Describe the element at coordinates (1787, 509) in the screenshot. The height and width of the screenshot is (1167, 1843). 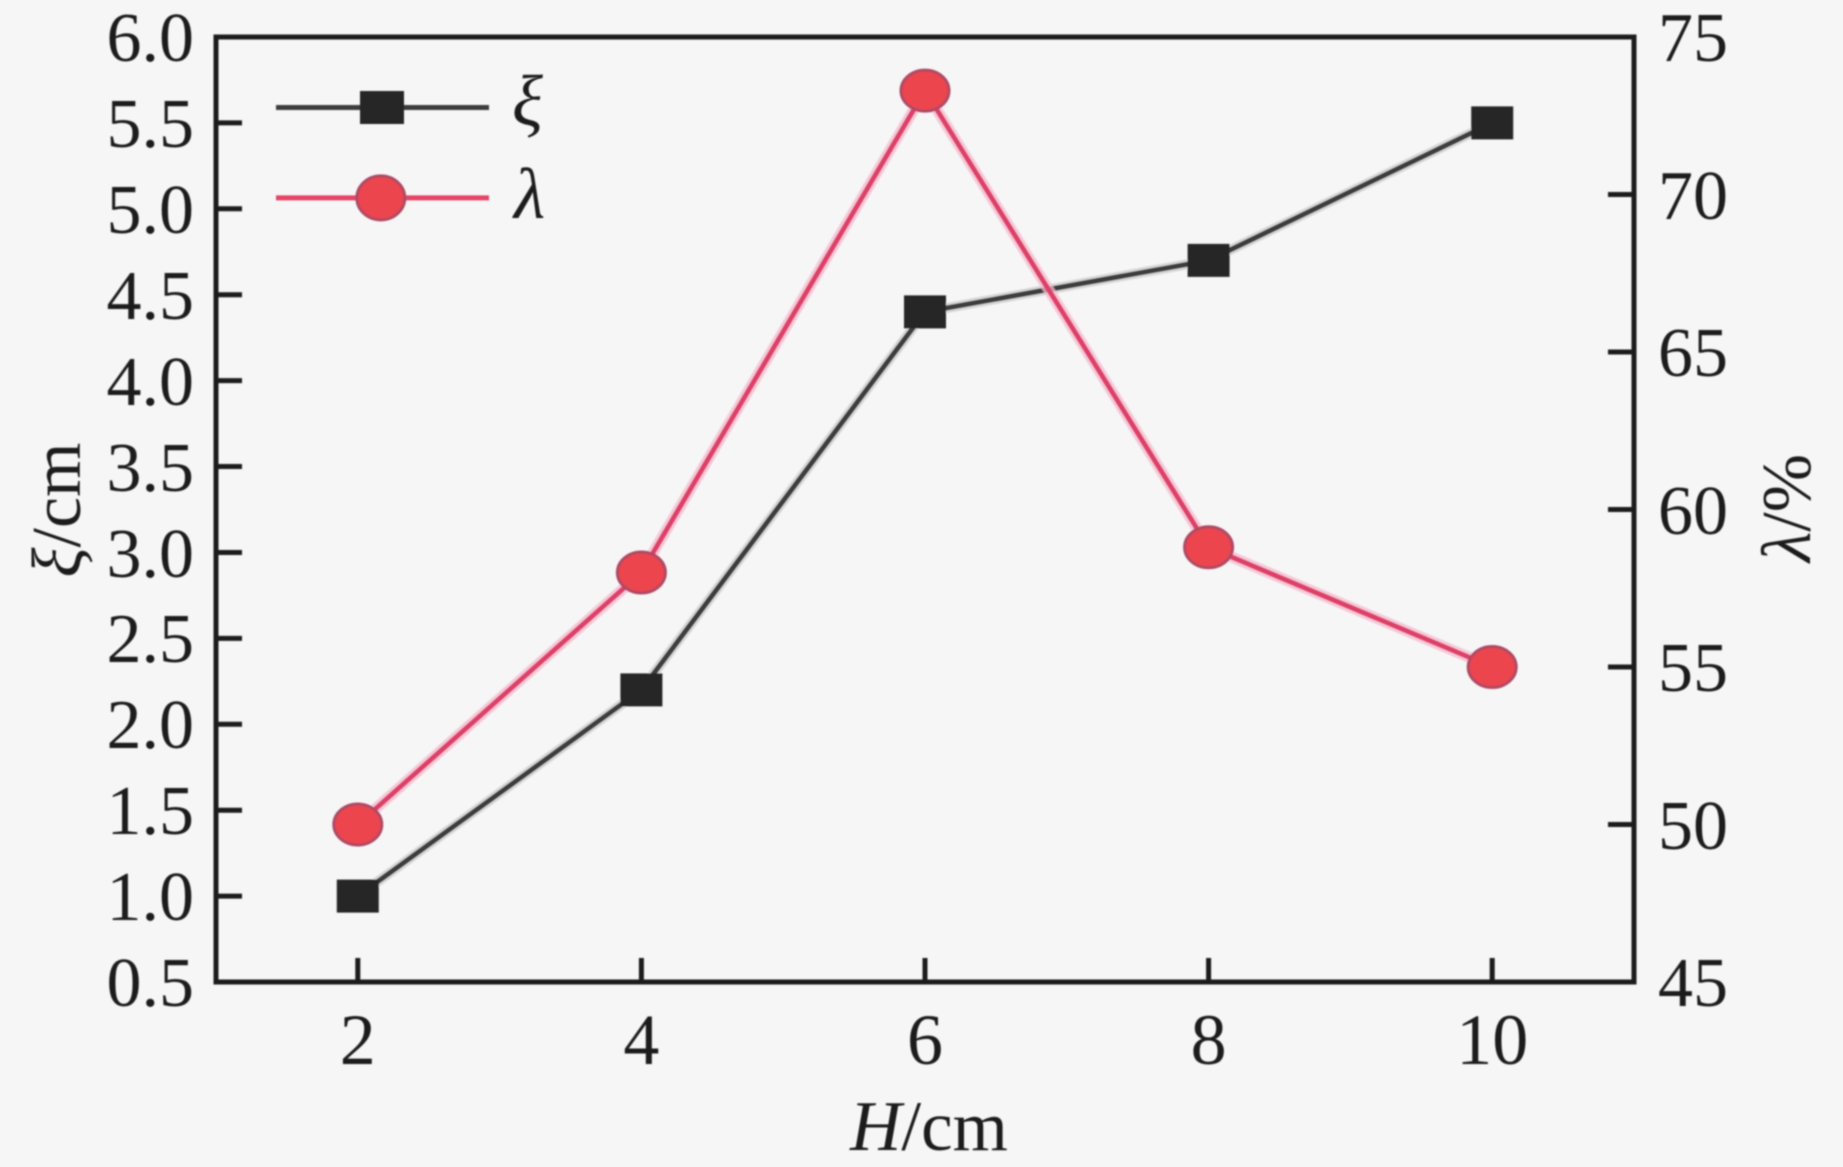
I see `svg-text: λ/%` at that location.